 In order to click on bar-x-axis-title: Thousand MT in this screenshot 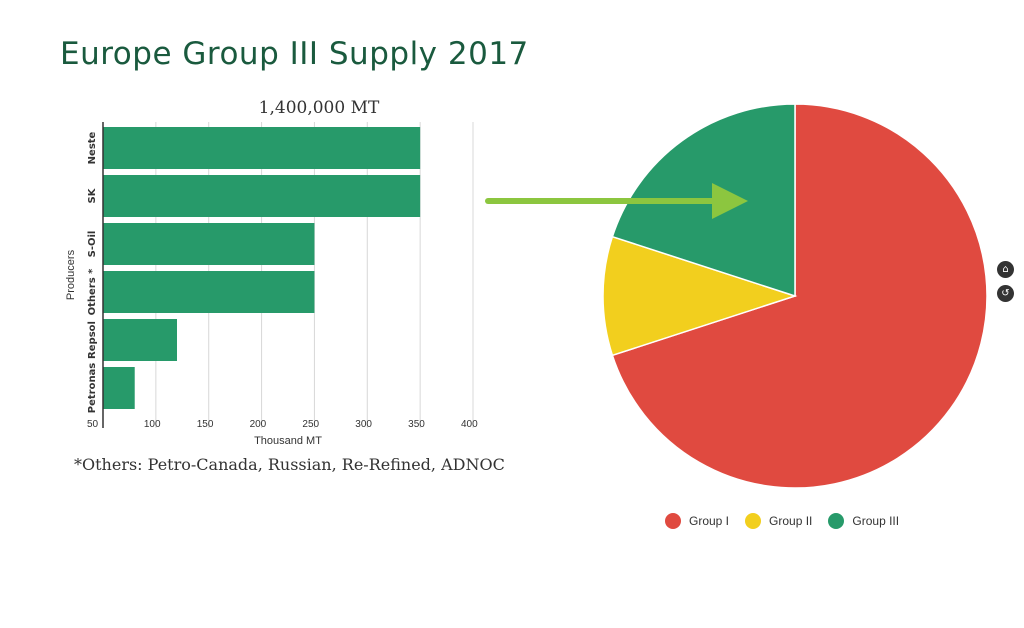, I will do `click(288, 441)`.